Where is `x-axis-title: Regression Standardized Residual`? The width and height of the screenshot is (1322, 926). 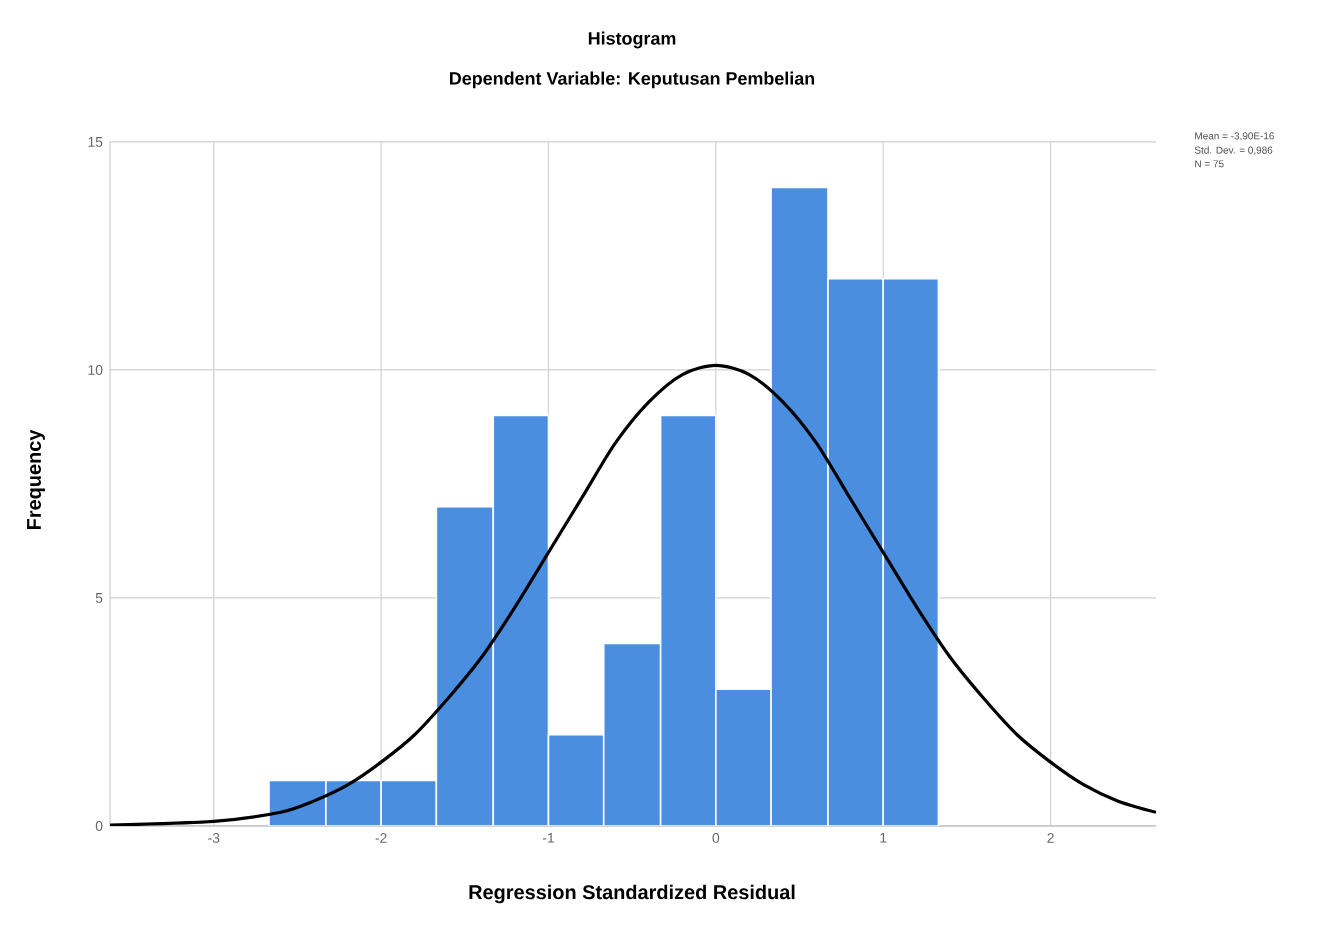 x-axis-title: Regression Standardized Residual is located at coordinates (632, 894).